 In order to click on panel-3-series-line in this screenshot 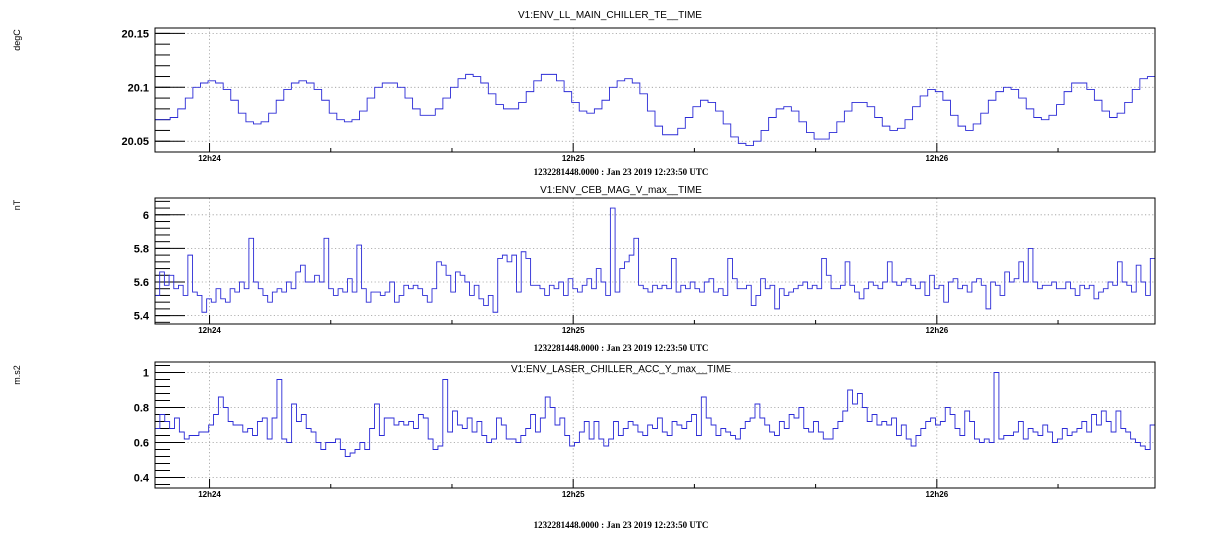, I will do `click(655, 414)`.